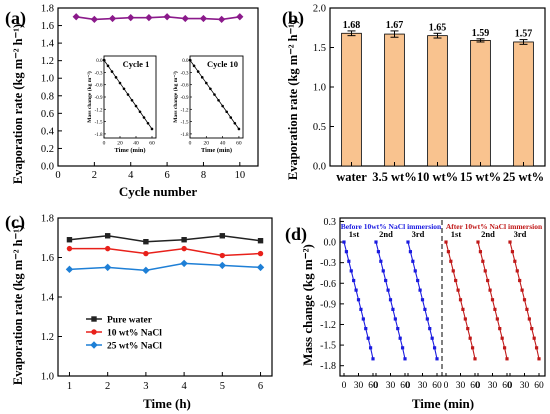 The height and width of the screenshot is (414, 550). What do you see at coordinates (184, 386) in the screenshot?
I see `x-tick-label-c: 4` at bounding box center [184, 386].